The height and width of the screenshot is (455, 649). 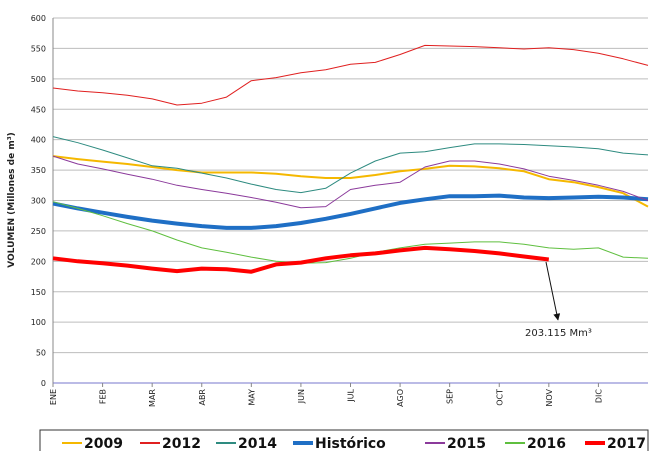 What do you see at coordinates (351, 395) in the screenshot?
I see `x-tick-label: JUL` at bounding box center [351, 395].